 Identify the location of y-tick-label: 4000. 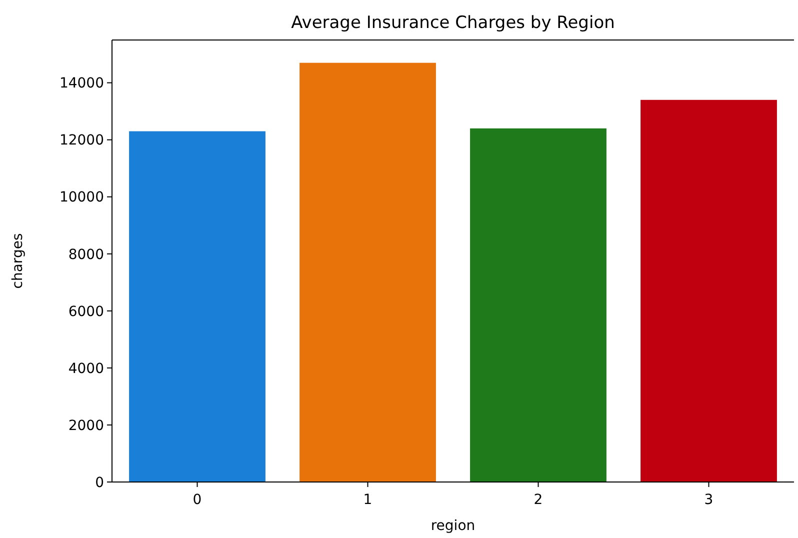
(86, 368).